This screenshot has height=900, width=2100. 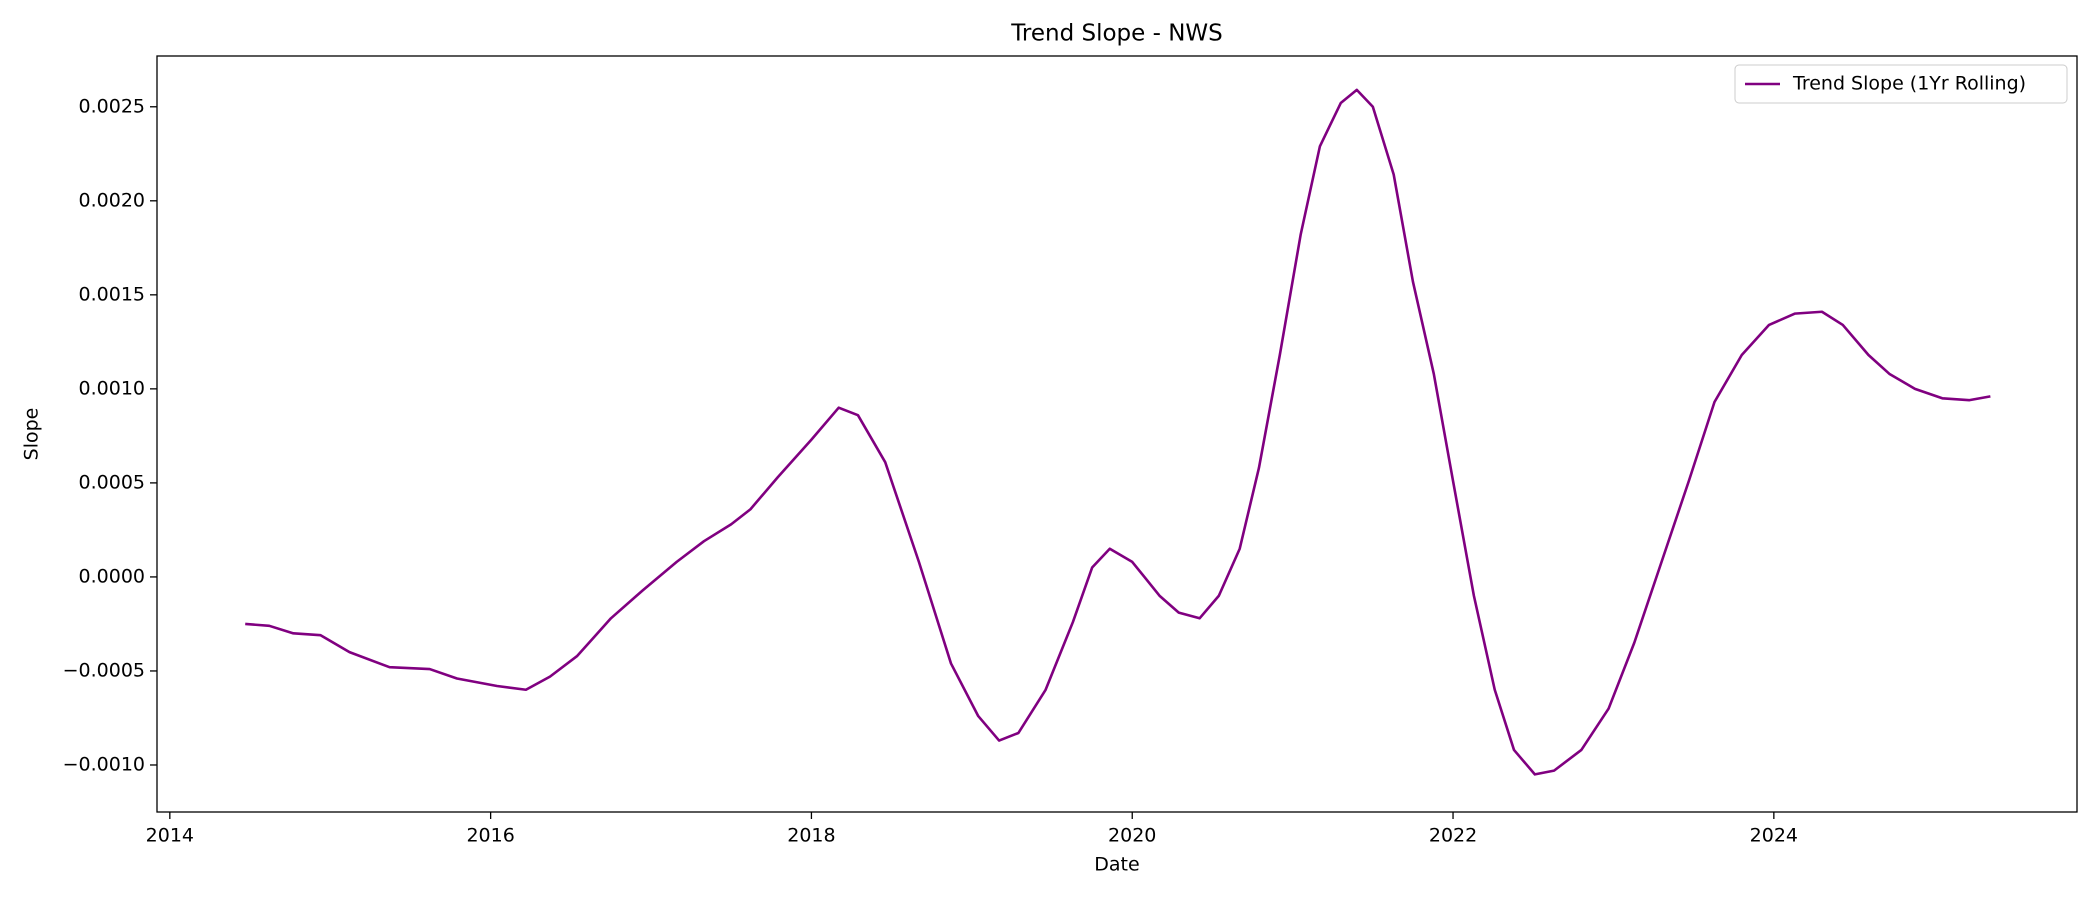 What do you see at coordinates (1453, 836) in the screenshot?
I see `x-tick-label: 2022` at bounding box center [1453, 836].